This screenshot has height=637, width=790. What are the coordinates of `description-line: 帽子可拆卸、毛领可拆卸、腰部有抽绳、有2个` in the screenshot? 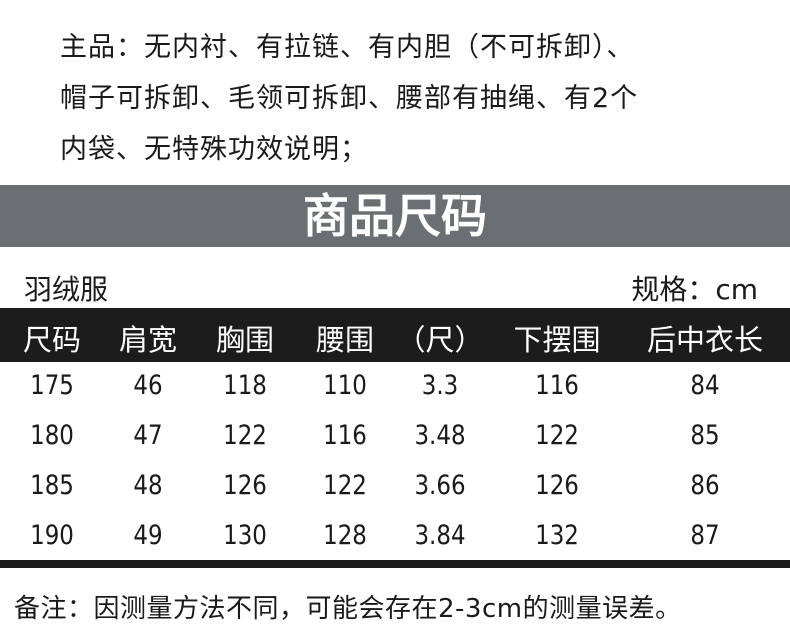 It's located at (349, 98).